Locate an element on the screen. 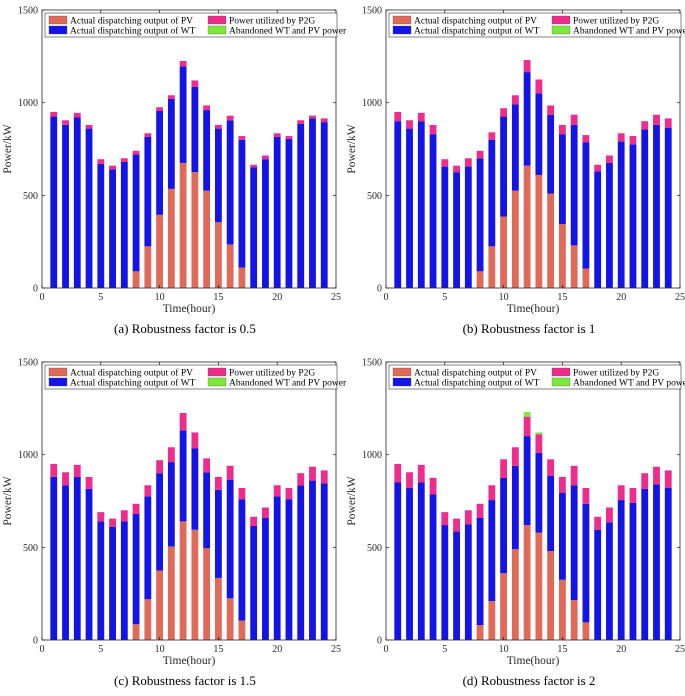 Image resolution: width=685 pixels, height=696 pixels. bar-segment-s2-h24 is located at coordinates (668, 123).